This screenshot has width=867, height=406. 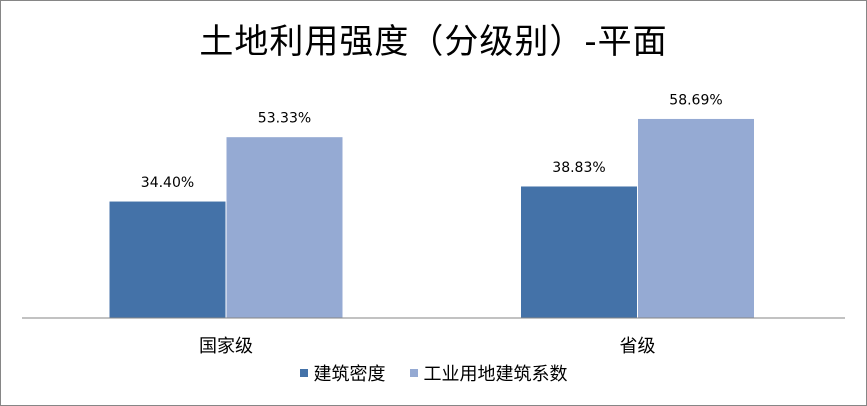 I want to click on legend-label-series-2: 工业用地建筑系数, so click(x=495, y=374).